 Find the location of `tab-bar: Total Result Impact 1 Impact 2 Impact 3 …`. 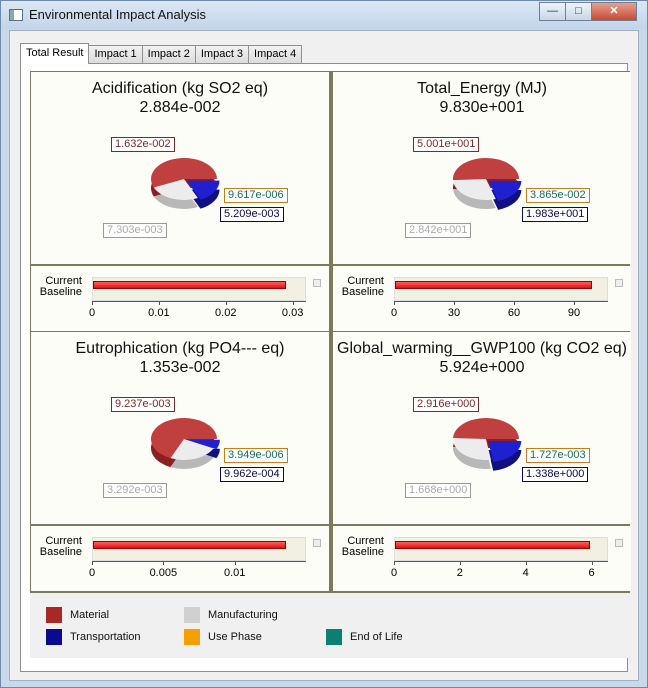

tab-bar: Total Result Impact 1 Impact 2 Impact 3 … is located at coordinates (161, 53).